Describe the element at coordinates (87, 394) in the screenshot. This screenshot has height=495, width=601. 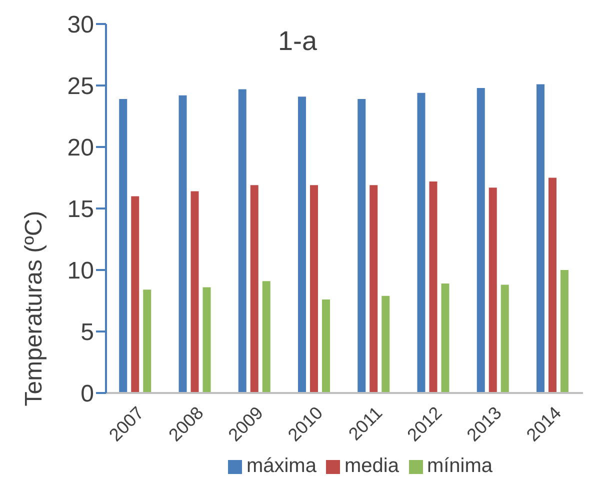
I see `y-tick-label: 0` at that location.